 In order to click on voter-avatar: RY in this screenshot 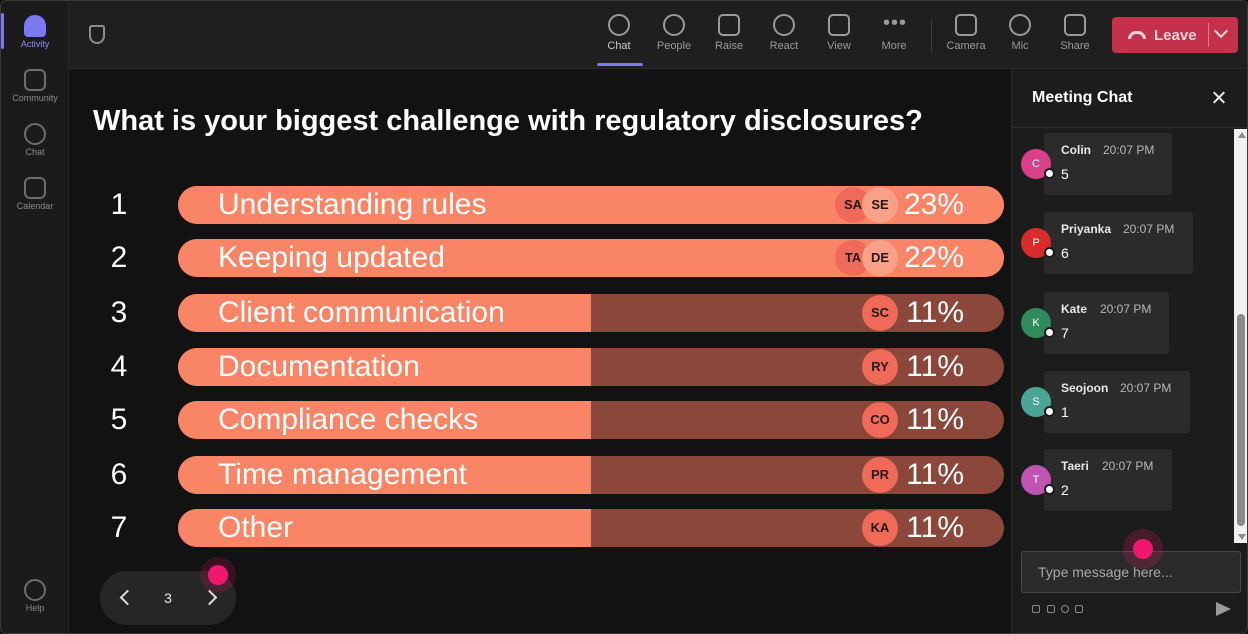, I will do `click(880, 367)`.